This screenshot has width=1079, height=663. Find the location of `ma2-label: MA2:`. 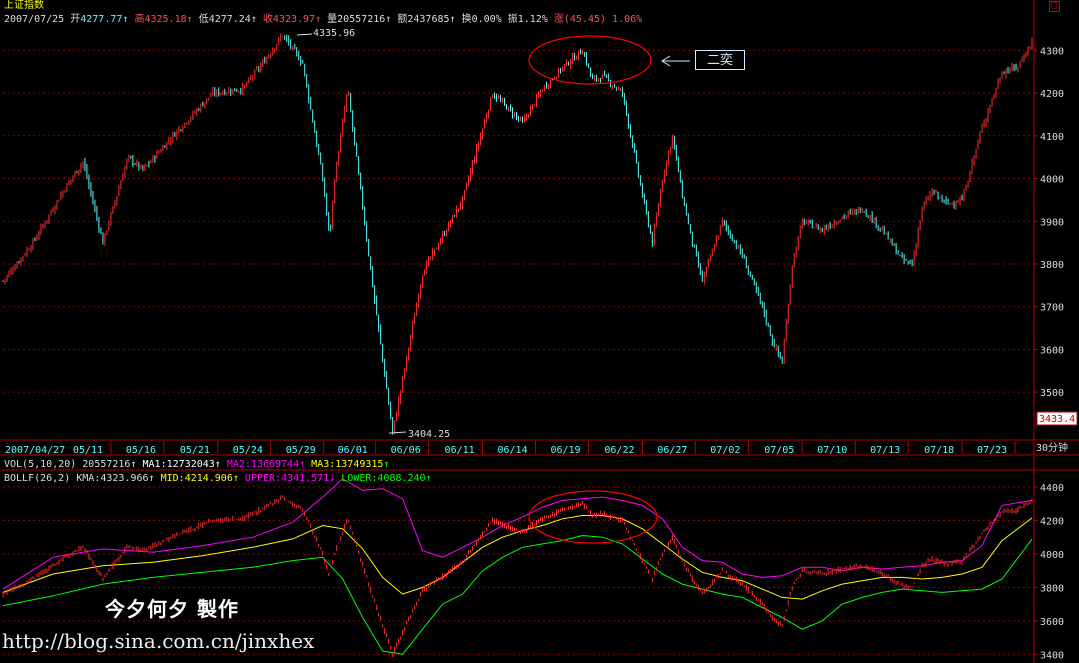

ma2-label: MA2: is located at coordinates (238, 464).